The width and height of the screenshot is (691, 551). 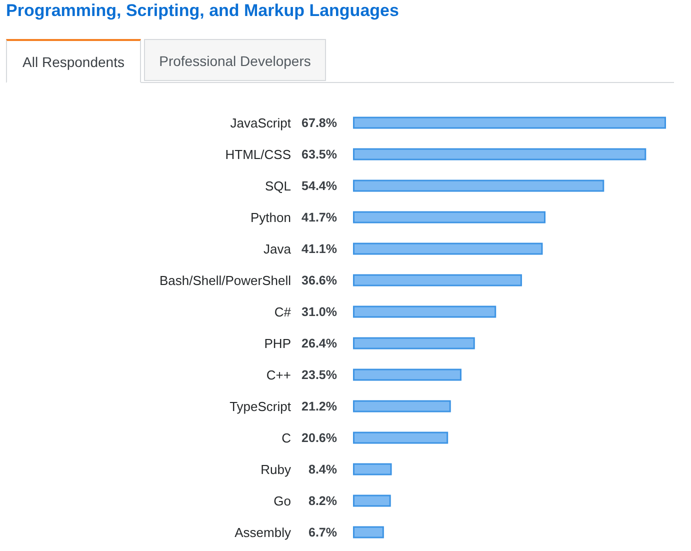 I want to click on data-label: 6.7%, so click(x=322, y=532).